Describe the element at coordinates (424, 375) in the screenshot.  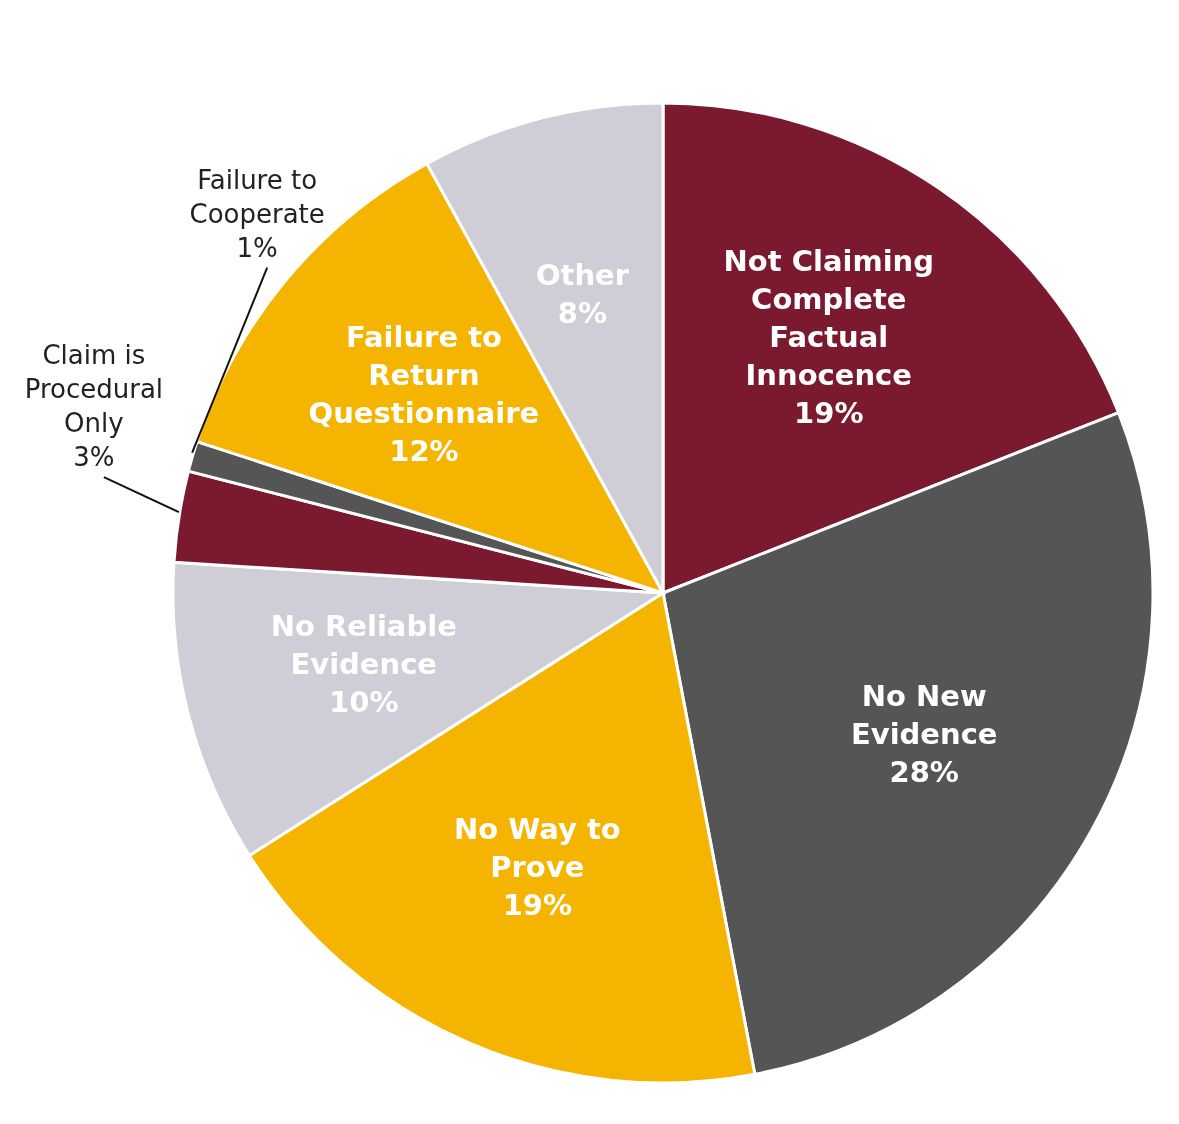
I see `slice-label: Failure to Return Questionnaire` at that location.